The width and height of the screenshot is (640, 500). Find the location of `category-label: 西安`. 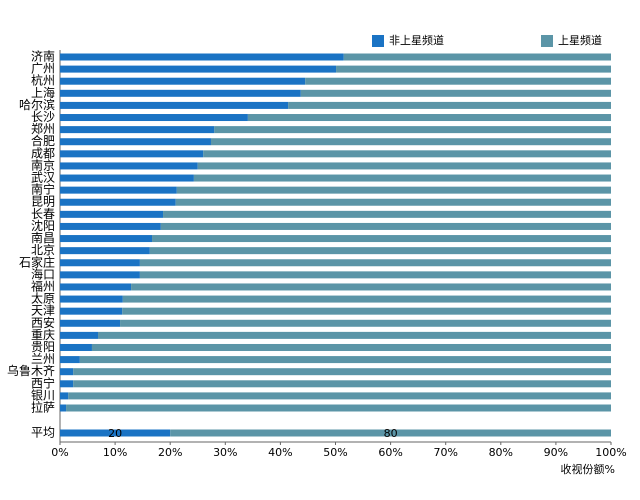

category-label: 西安 is located at coordinates (43, 322).